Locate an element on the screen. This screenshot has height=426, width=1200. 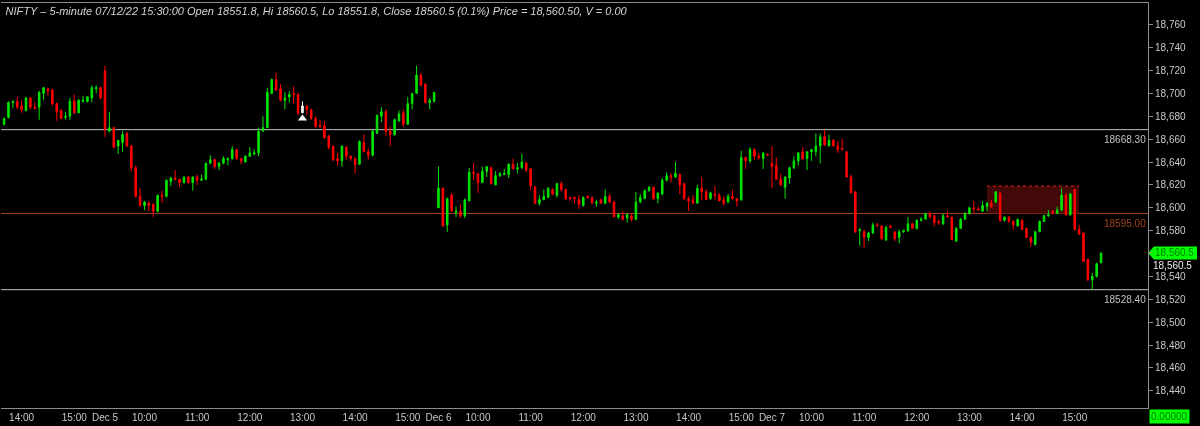
ref-line-label: 18528.40 is located at coordinates (1125, 299).